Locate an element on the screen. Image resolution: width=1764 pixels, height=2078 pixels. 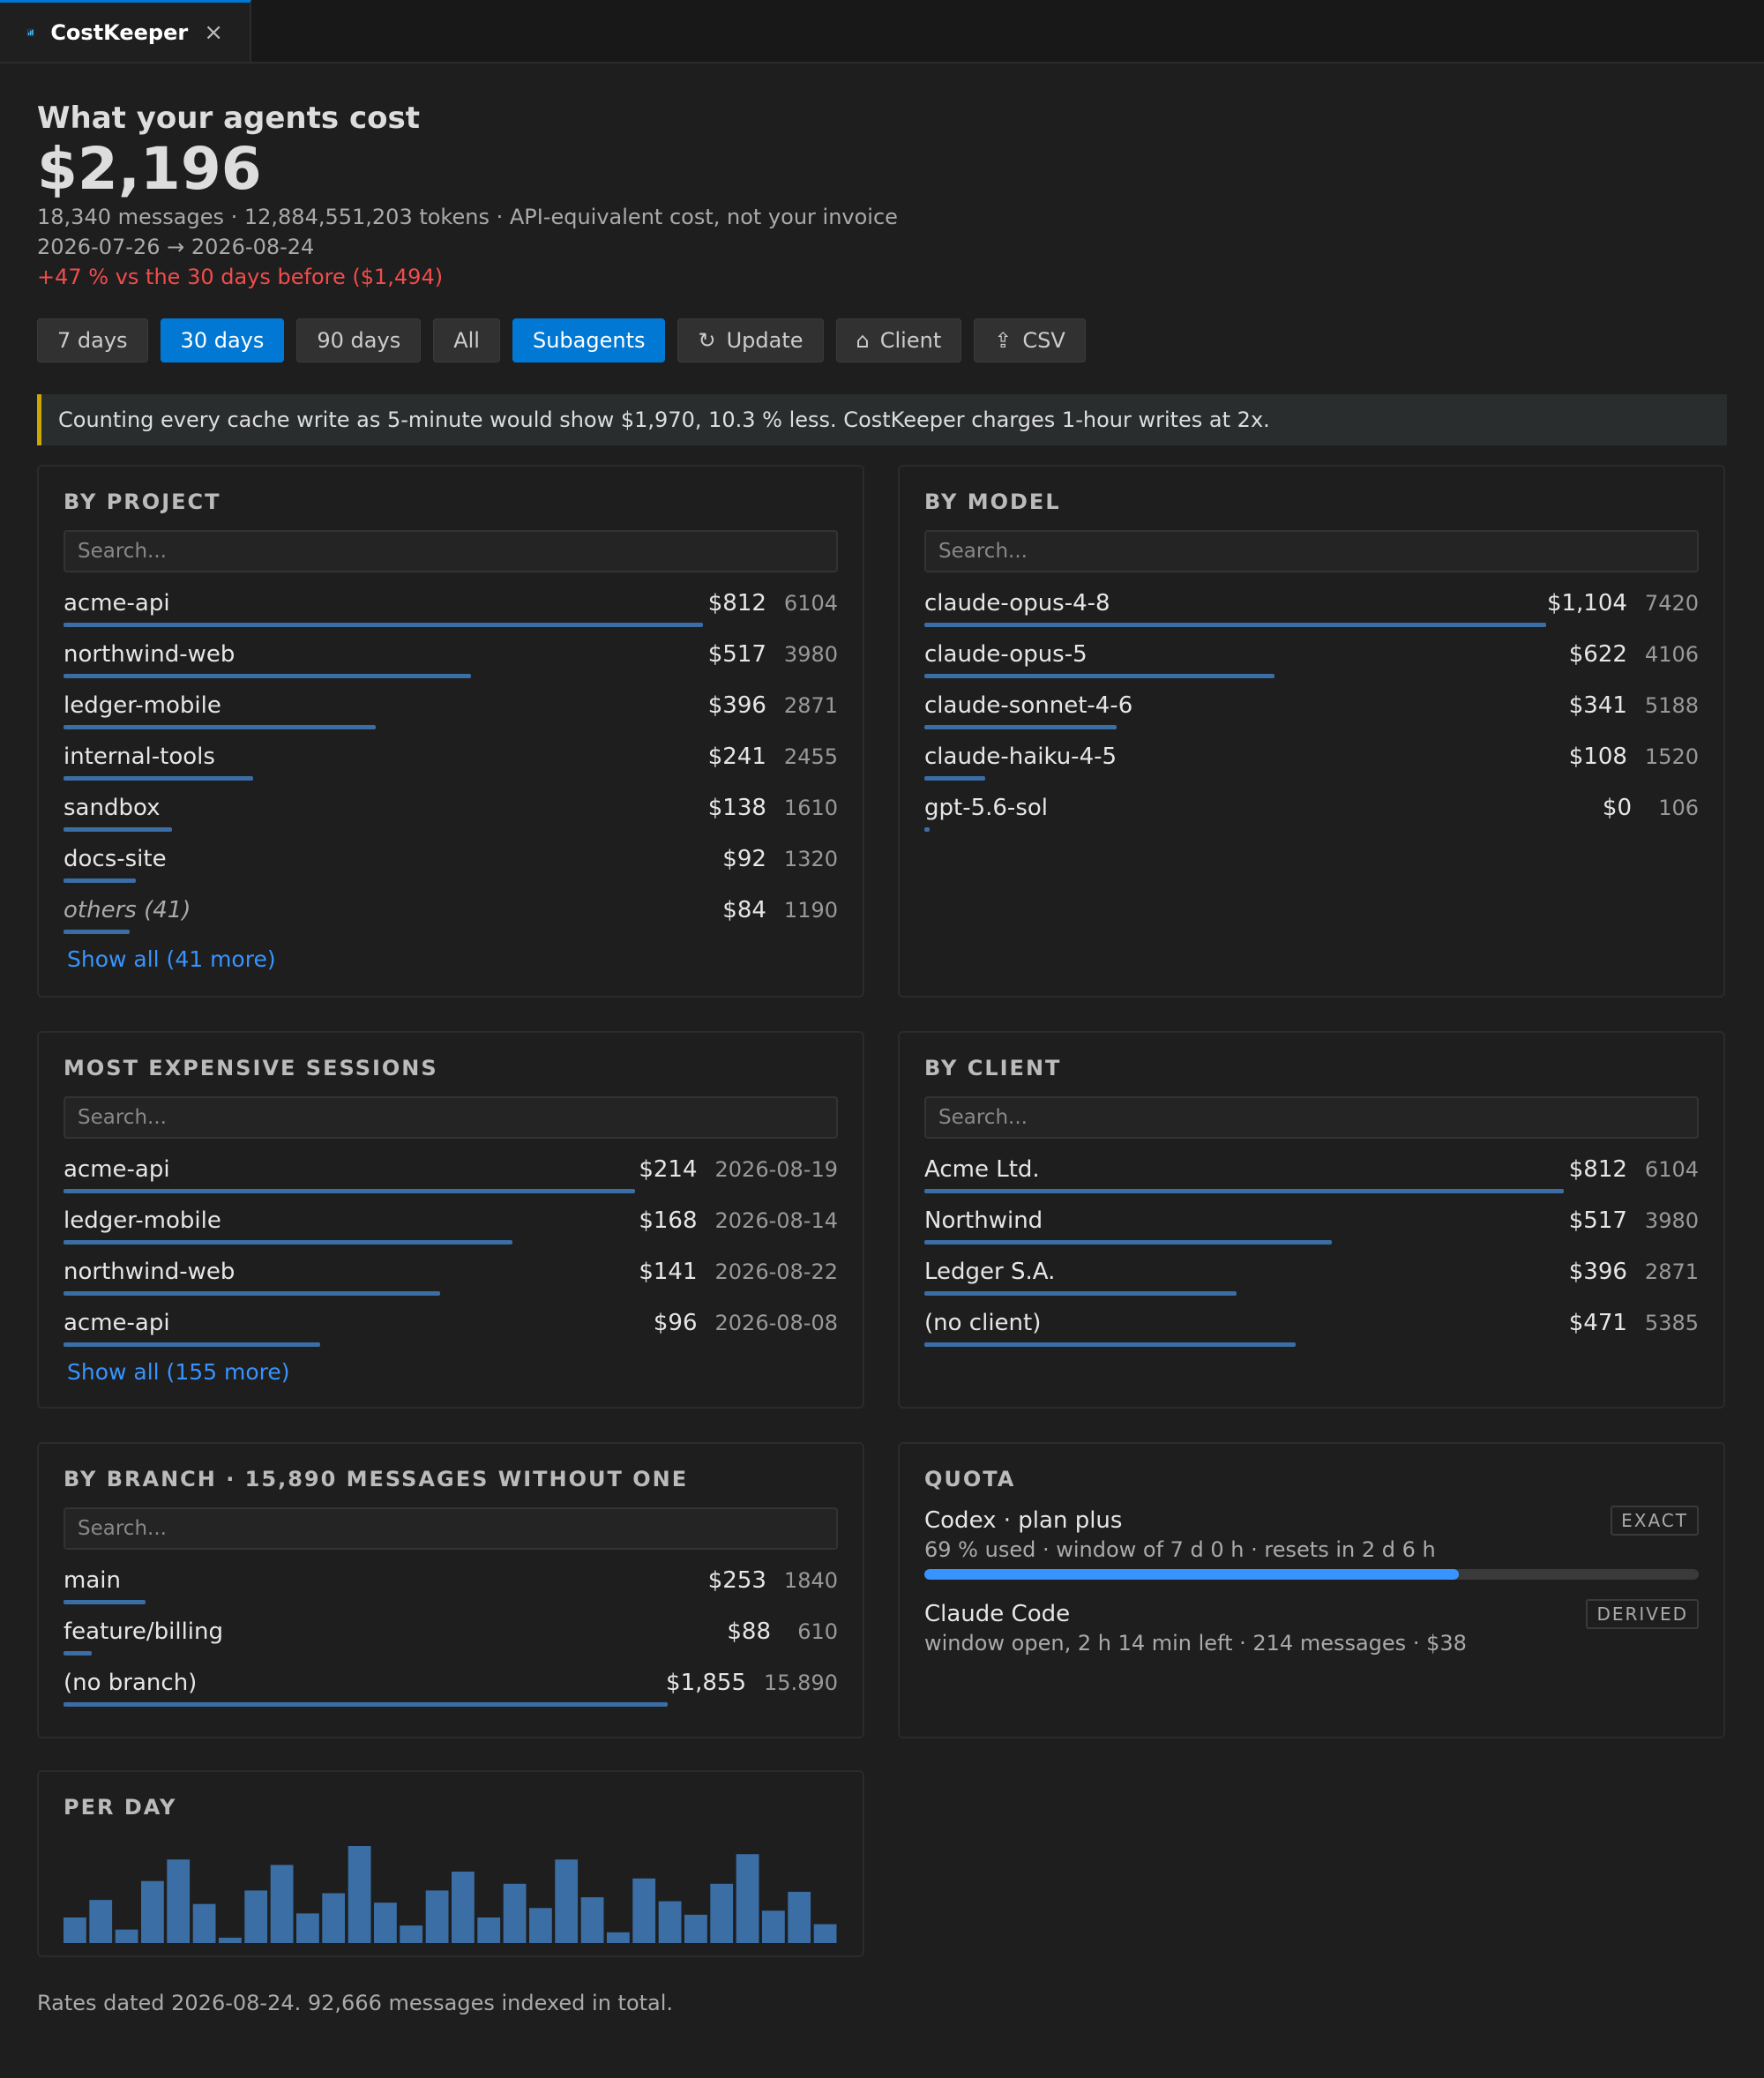
csv-button: ⇪ CSV is located at coordinates (1030, 341).